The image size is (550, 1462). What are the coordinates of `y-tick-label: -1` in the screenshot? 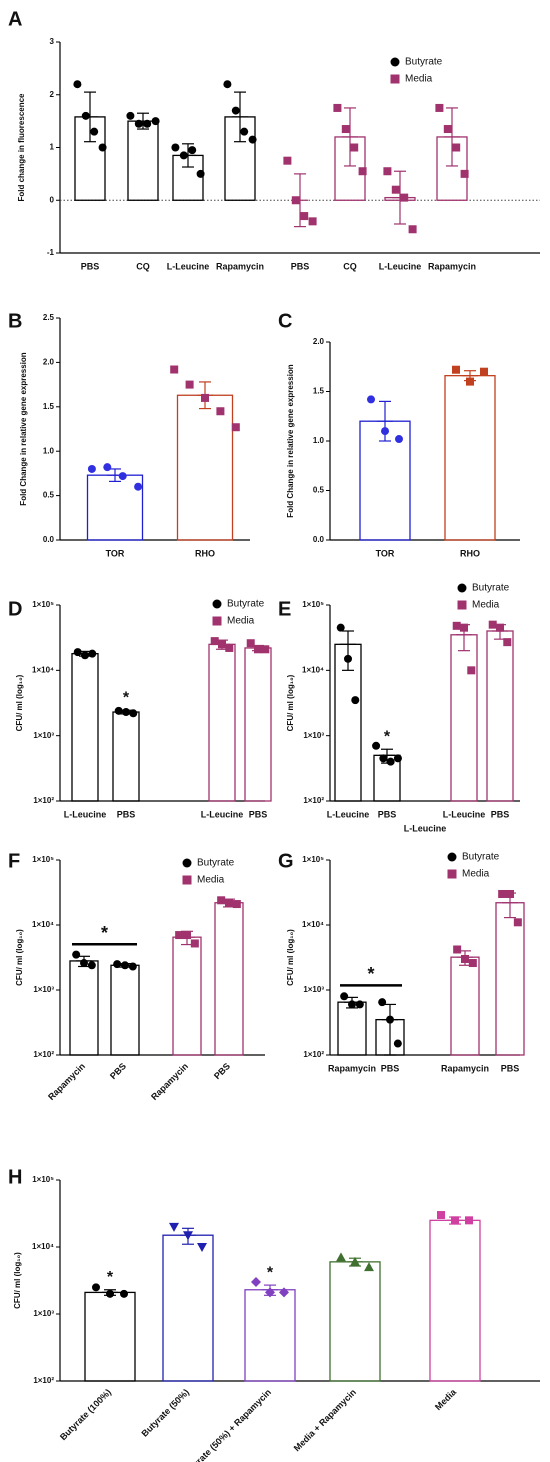 It's located at (51, 252).